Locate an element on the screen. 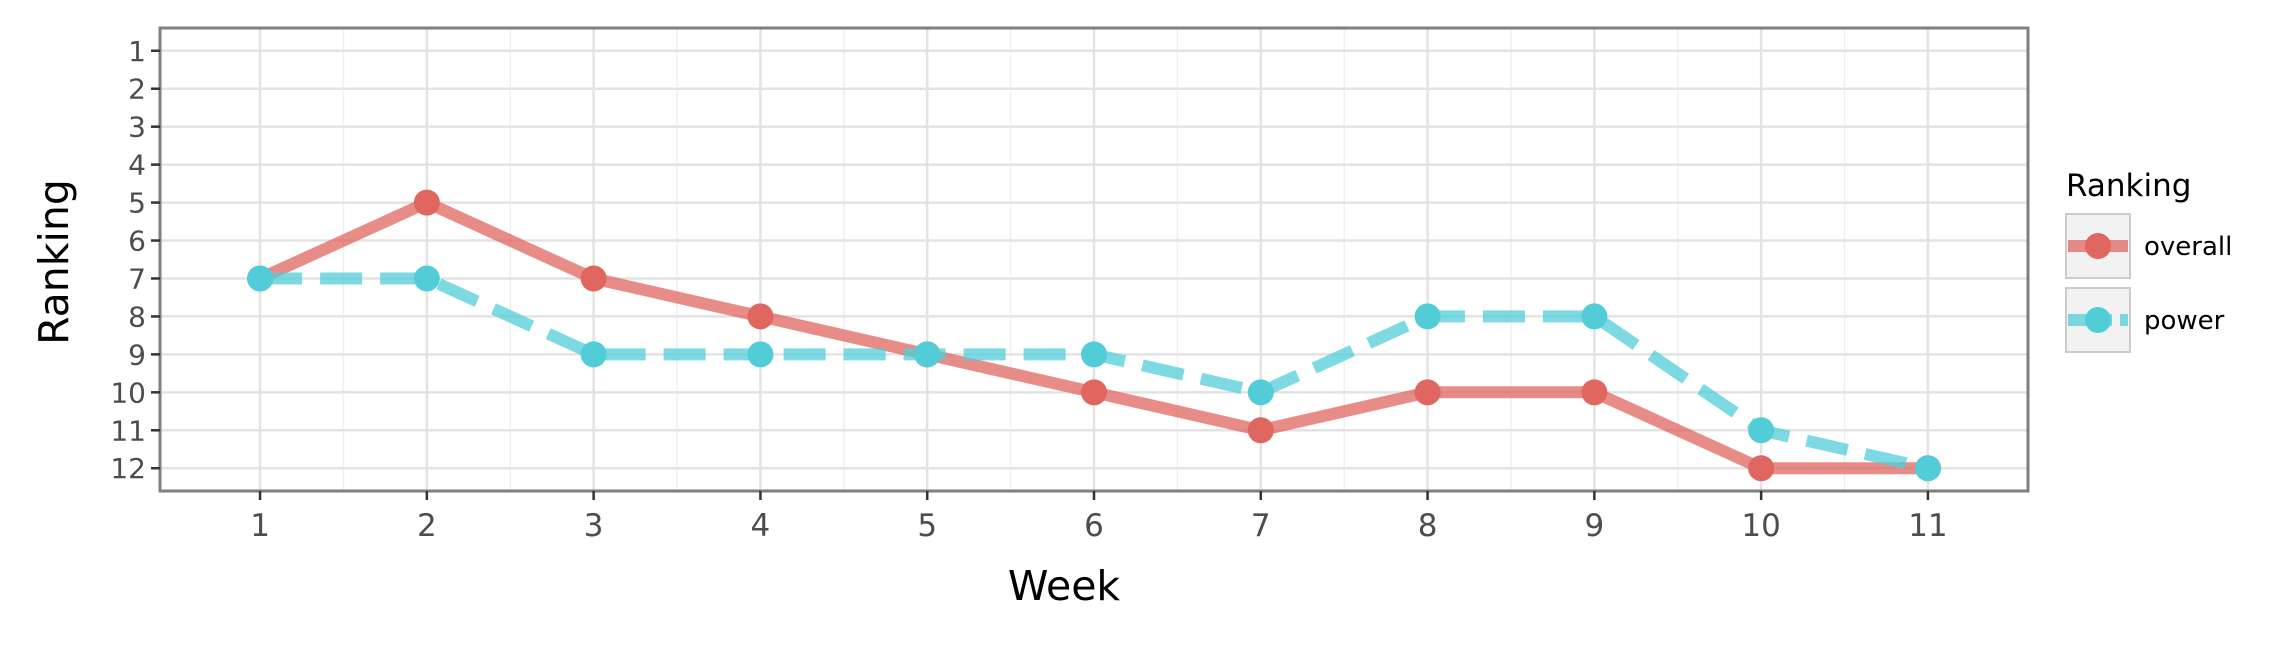  x-tick-label: 6 is located at coordinates (1094, 526).